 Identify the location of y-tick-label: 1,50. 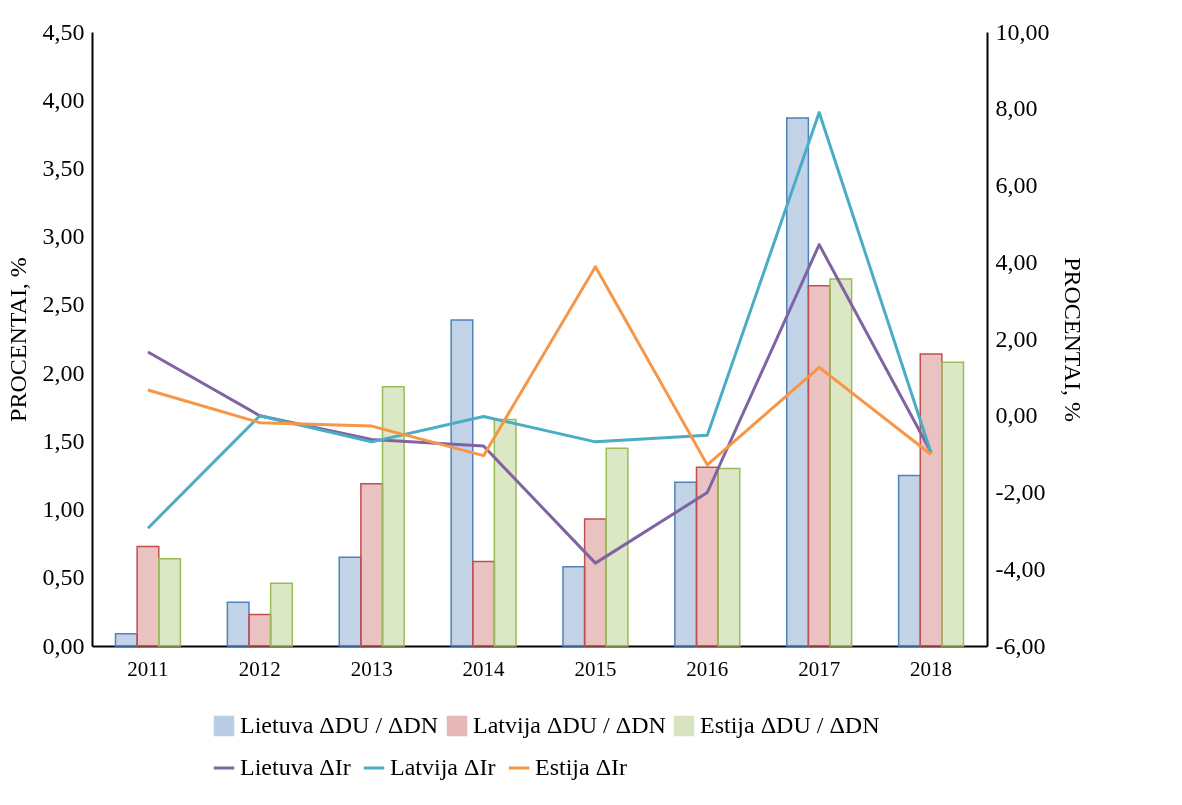
(63, 440).